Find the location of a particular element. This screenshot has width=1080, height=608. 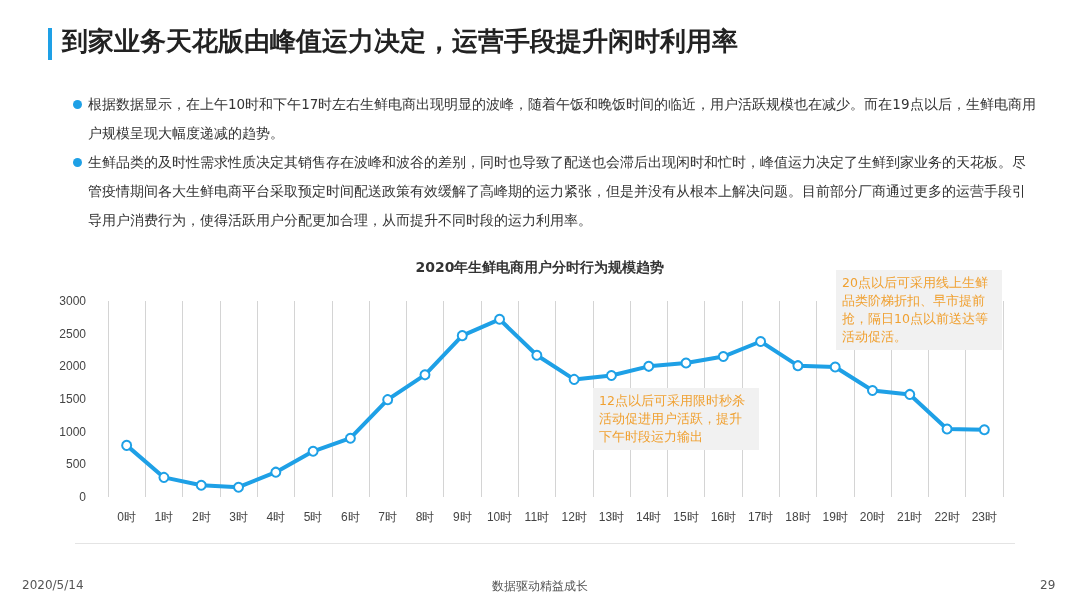

annotation: 20点以后可采用线上生鲜品类阶梯折扣、早市提前抢，隔日10点以前送达等活动促活。 is located at coordinates (919, 310).